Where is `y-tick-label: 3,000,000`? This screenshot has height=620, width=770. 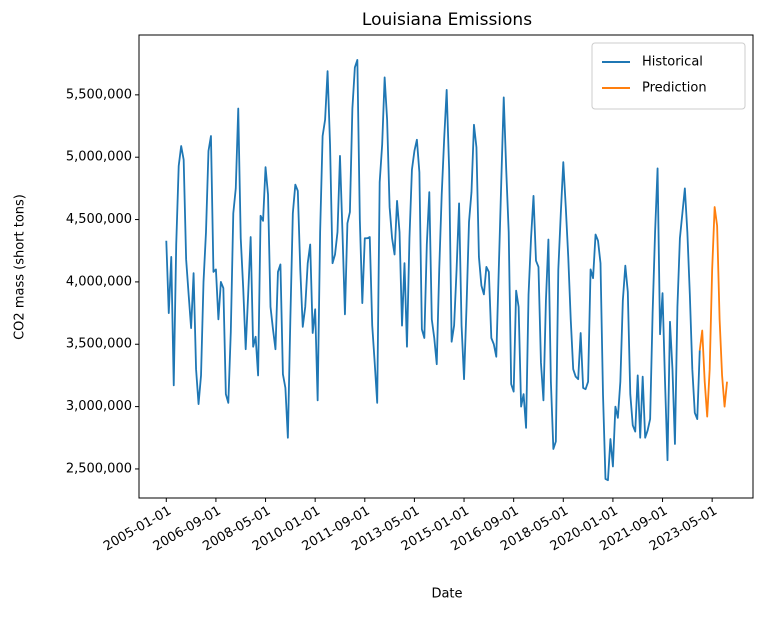 y-tick-label: 3,000,000 is located at coordinates (99, 406).